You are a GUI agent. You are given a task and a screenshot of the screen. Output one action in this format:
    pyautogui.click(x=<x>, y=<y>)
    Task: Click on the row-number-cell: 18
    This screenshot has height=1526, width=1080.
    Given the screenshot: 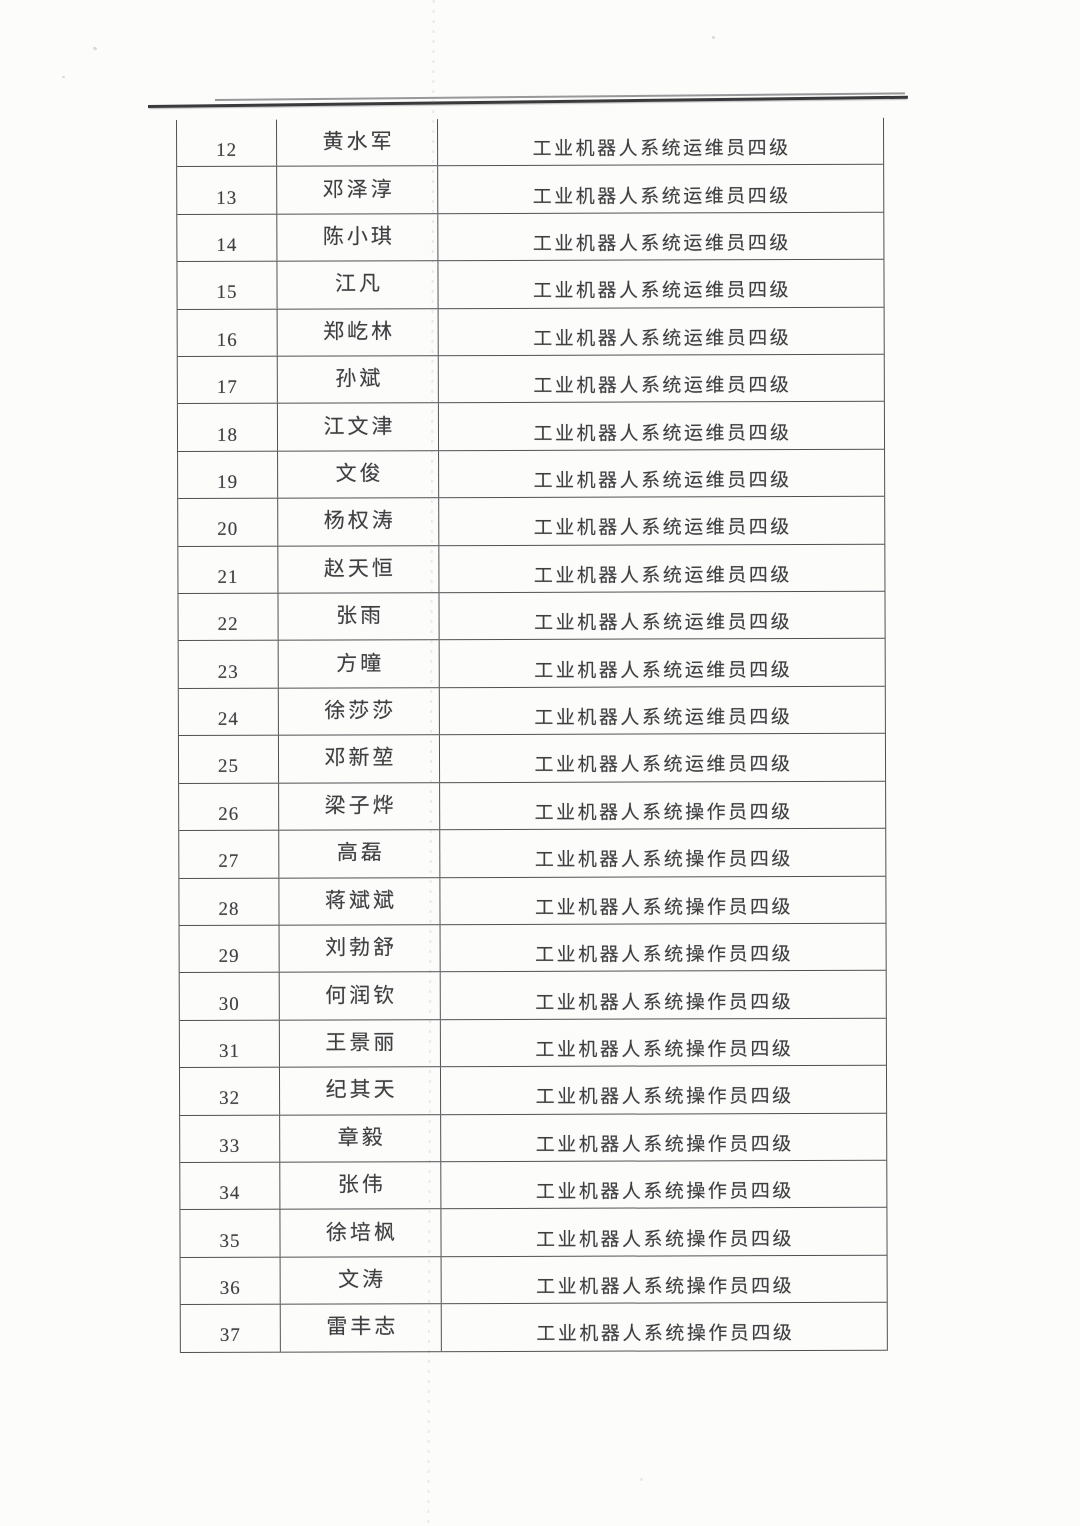 What is the action you would take?
    pyautogui.click(x=228, y=427)
    